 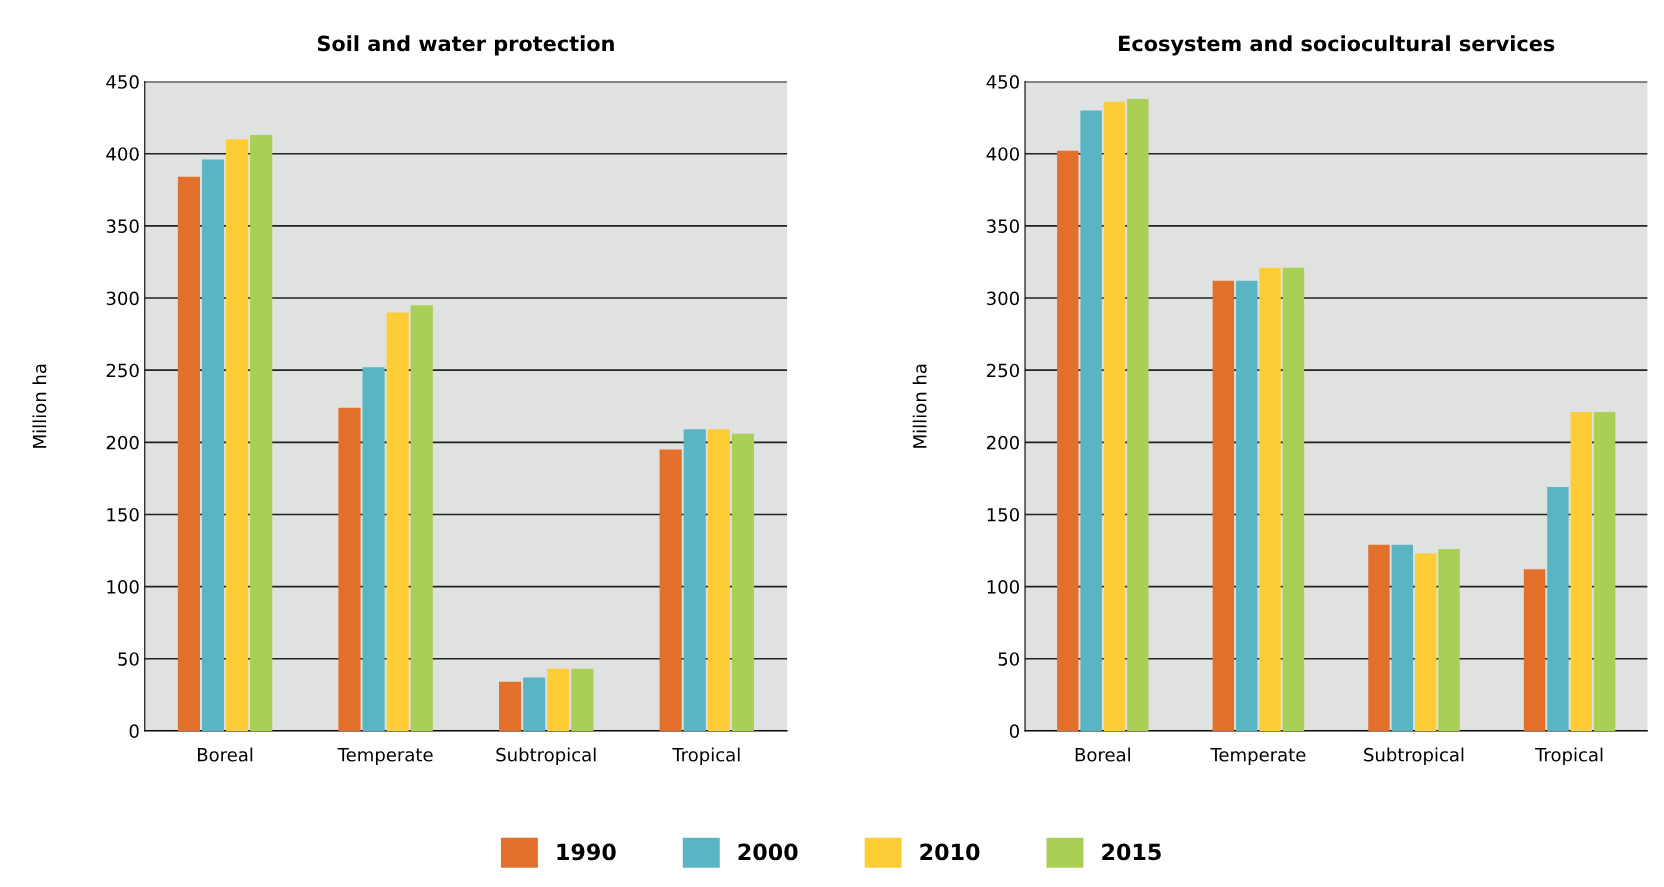 I want to click on chart-title: Soil and water protection, so click(x=465, y=45).